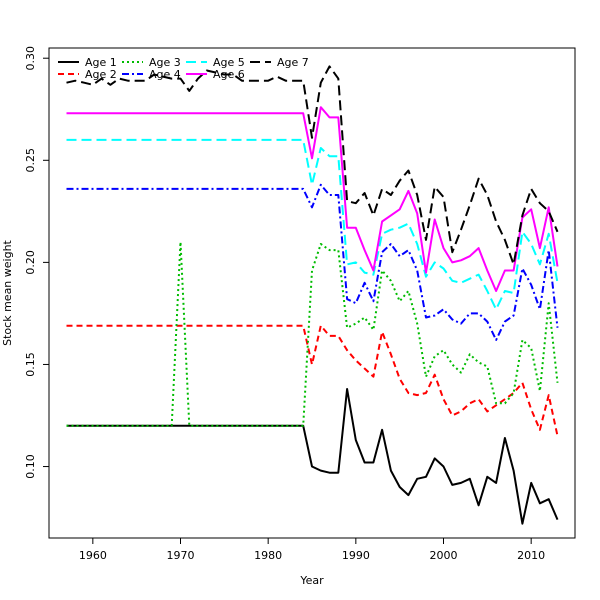 The height and width of the screenshot is (600, 600). I want to click on y-axis: 0.10 0.15 0.20 0.25 0.30, so click(36, 262).